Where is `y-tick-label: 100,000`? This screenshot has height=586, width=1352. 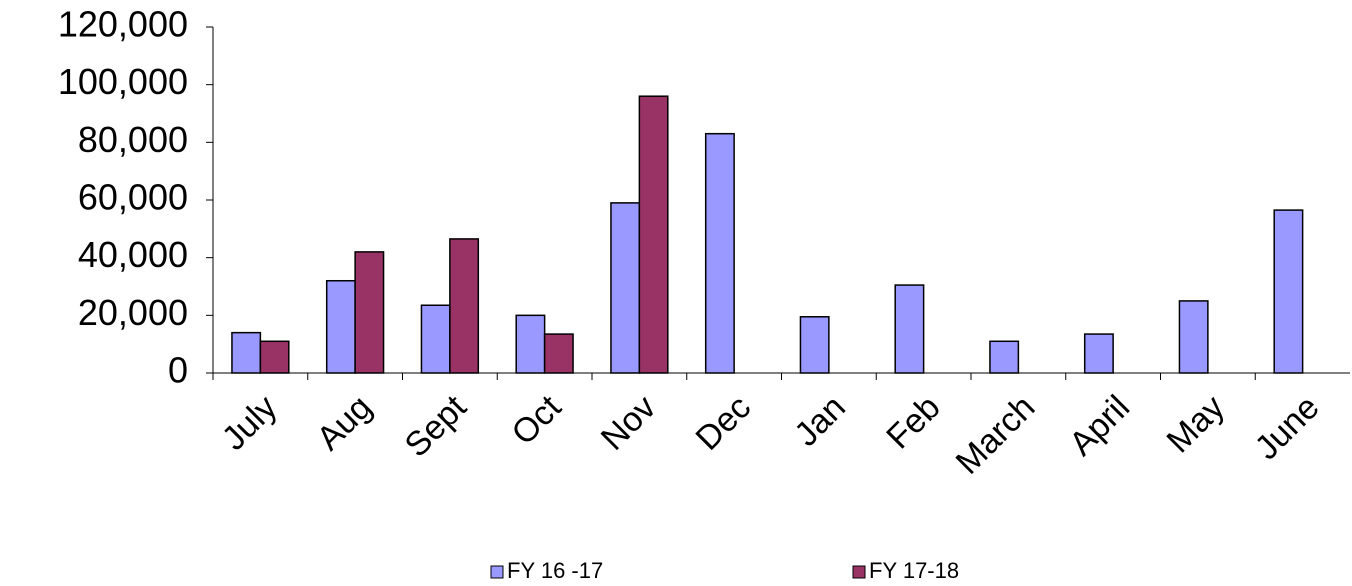 y-tick-label: 100,000 is located at coordinates (123, 81).